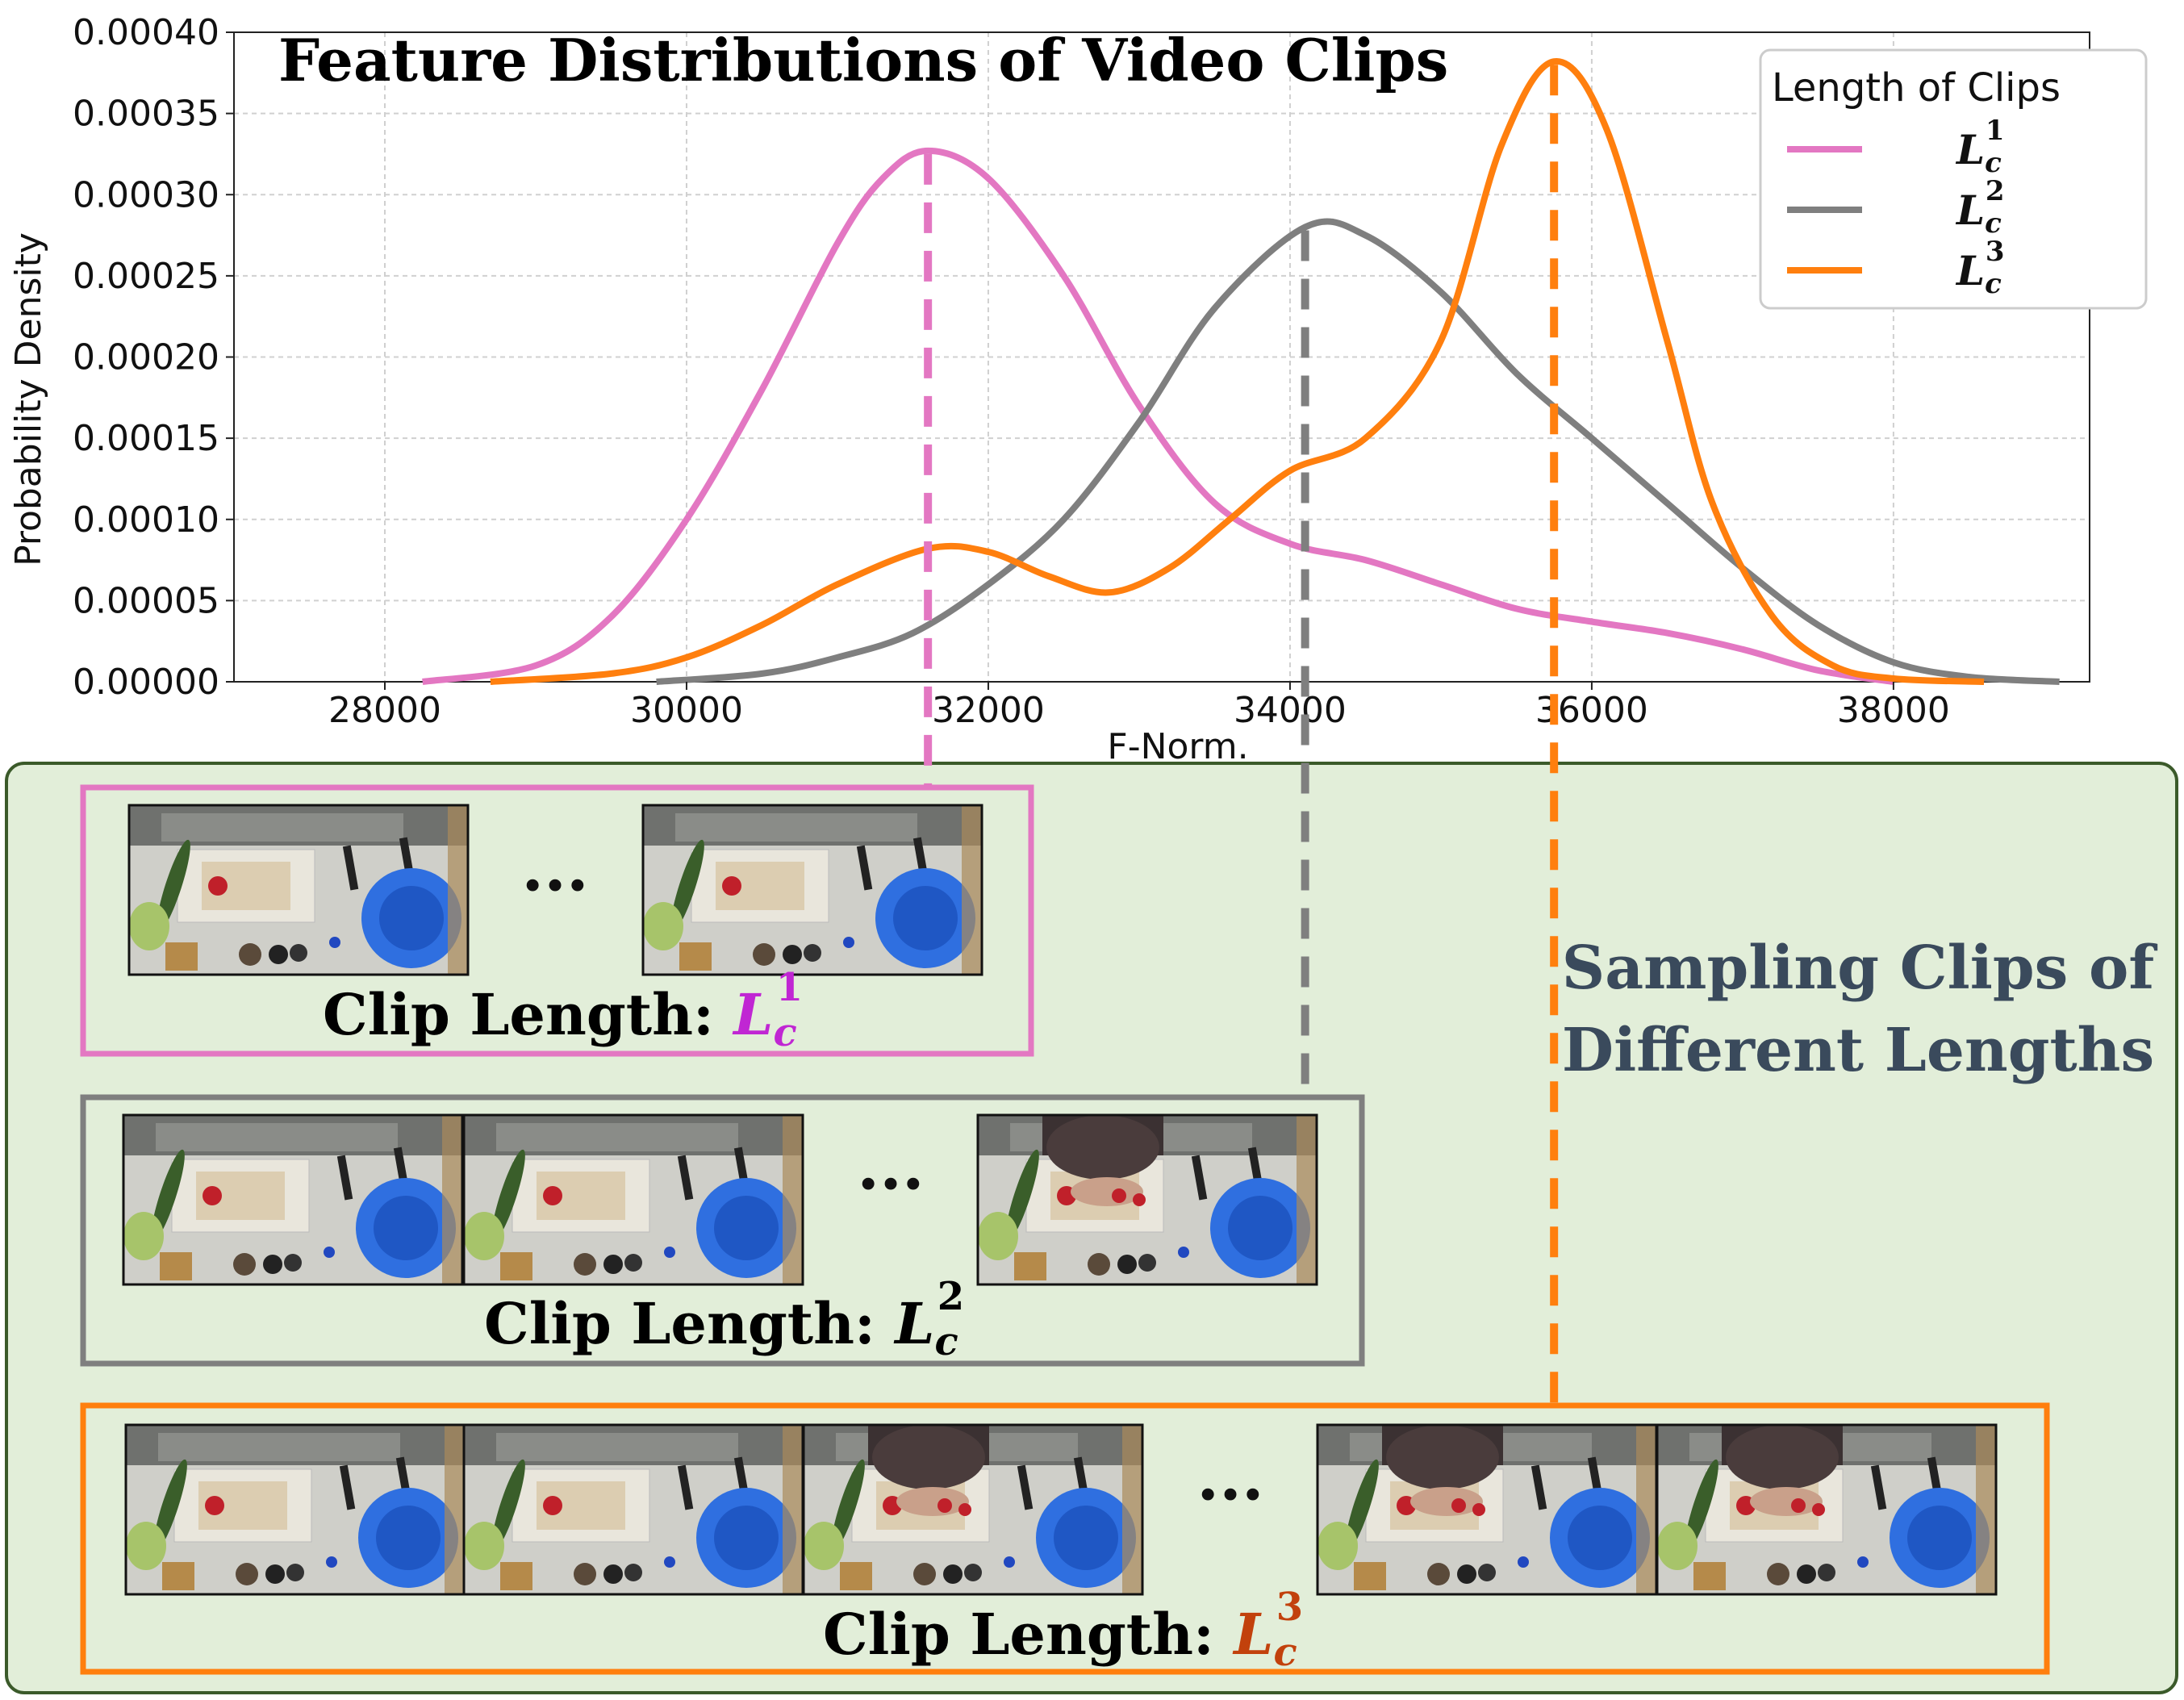 The width and height of the screenshot is (2184, 1700). I want to click on x-tick-label: 34000, so click(1290, 710).